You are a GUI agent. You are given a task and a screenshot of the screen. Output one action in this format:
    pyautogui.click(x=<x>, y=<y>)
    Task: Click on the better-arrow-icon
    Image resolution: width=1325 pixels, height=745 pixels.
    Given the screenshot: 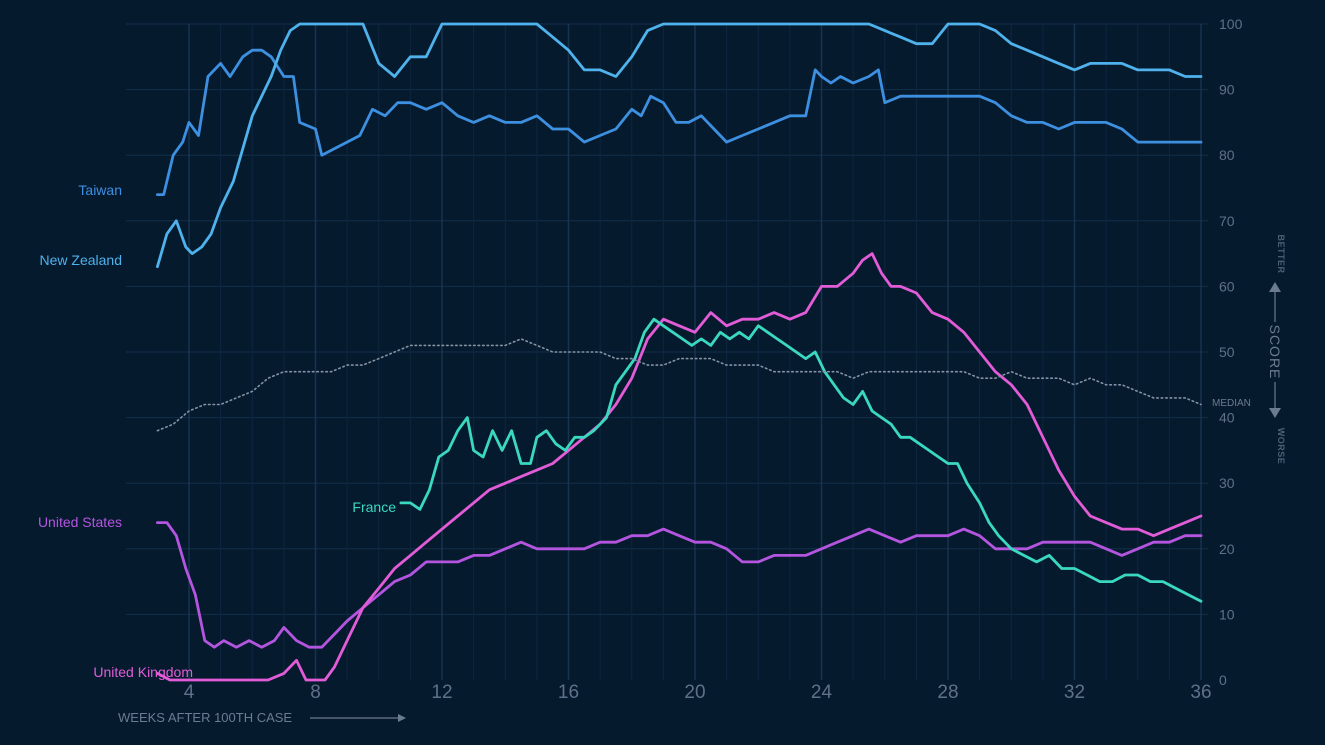 What is the action you would take?
    pyautogui.click(x=1275, y=287)
    